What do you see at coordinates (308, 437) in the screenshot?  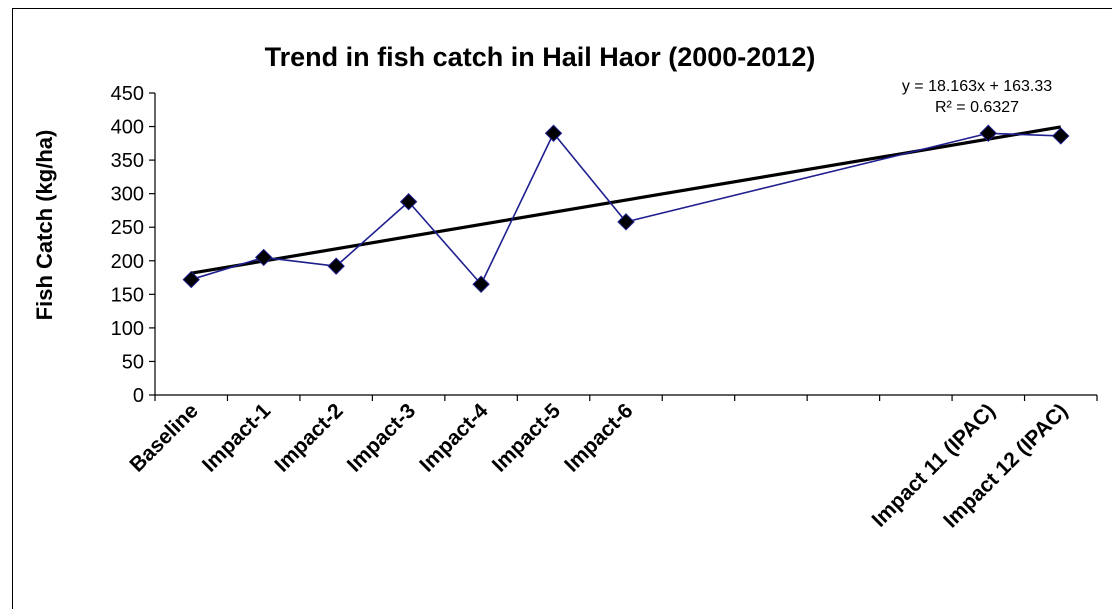 I see `x-tick-label: Impact-2` at bounding box center [308, 437].